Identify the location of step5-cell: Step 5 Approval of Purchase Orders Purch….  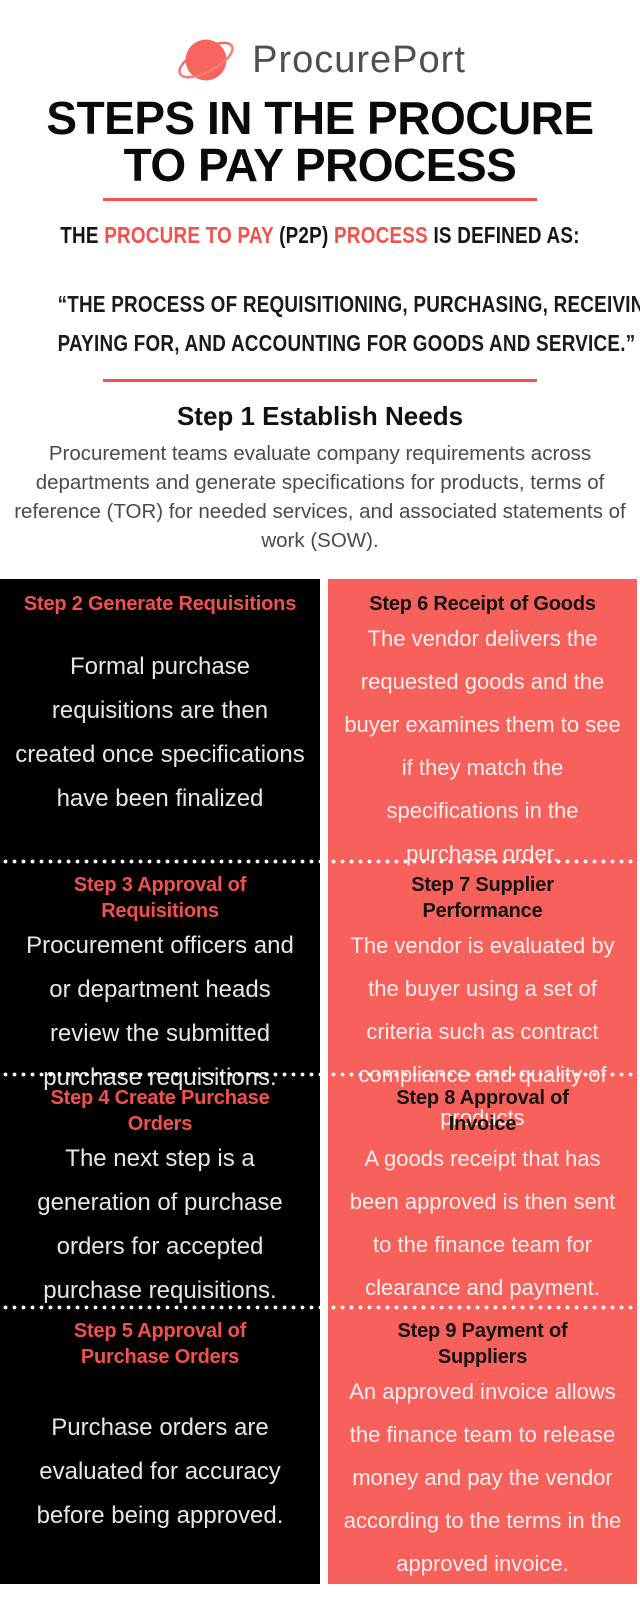
(160, 1444).